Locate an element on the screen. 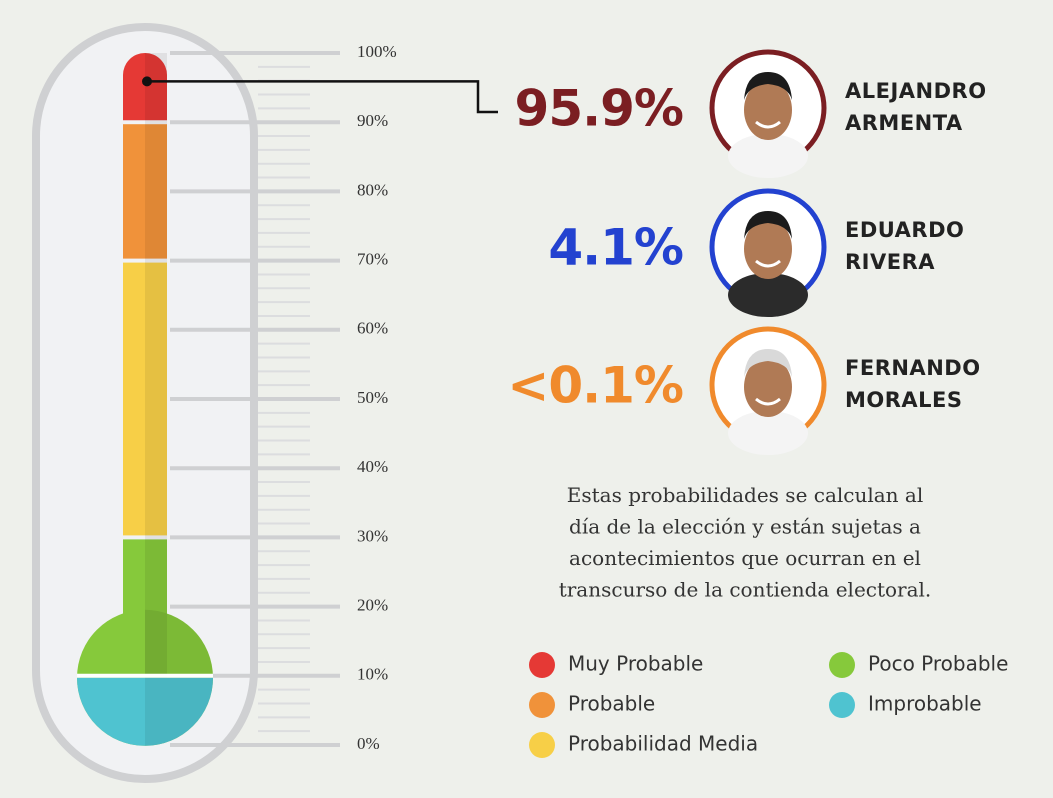  y-tick-label: 40% is located at coordinates (372, 466).